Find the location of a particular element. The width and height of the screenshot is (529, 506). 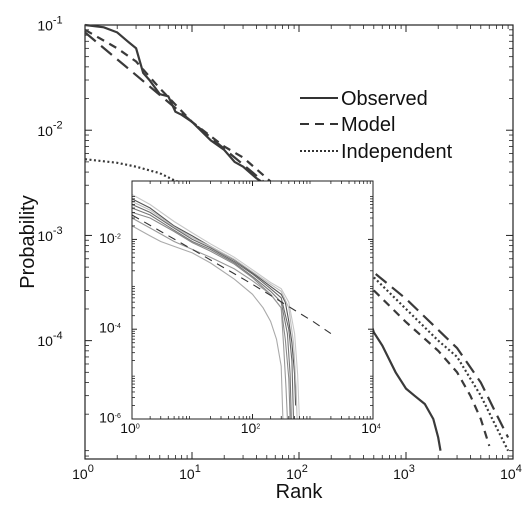

main-x-tick-label: 10² is located at coordinates (297, 472).